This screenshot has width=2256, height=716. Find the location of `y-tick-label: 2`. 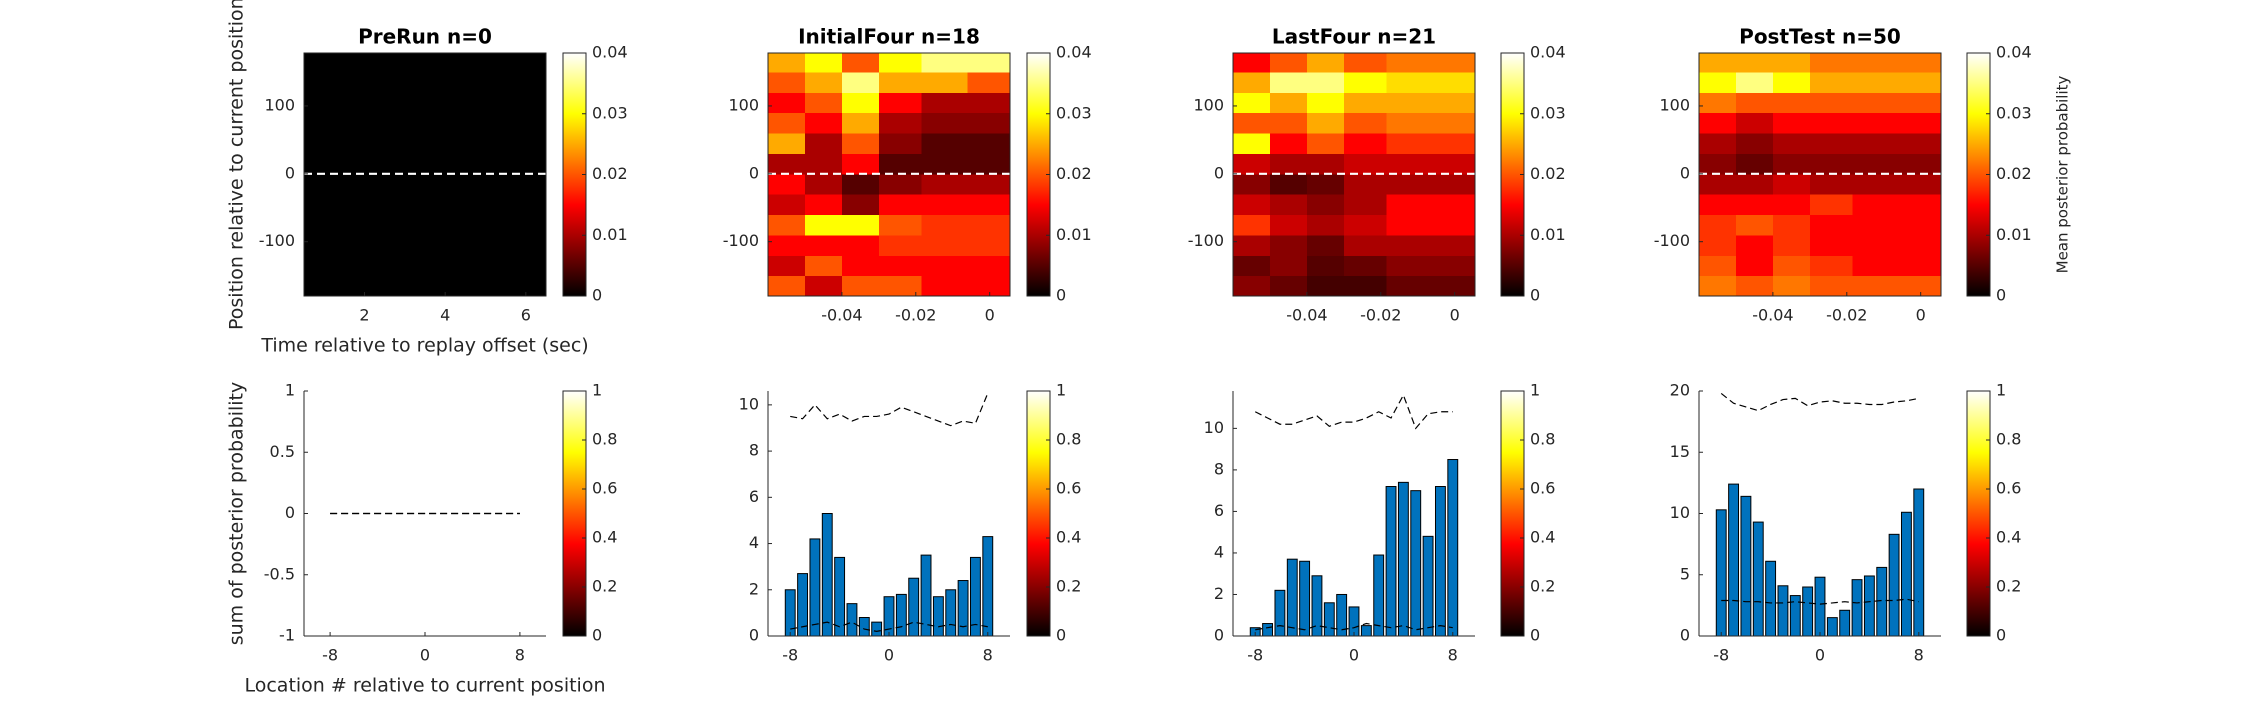

y-tick-label: 2 is located at coordinates (1219, 593).